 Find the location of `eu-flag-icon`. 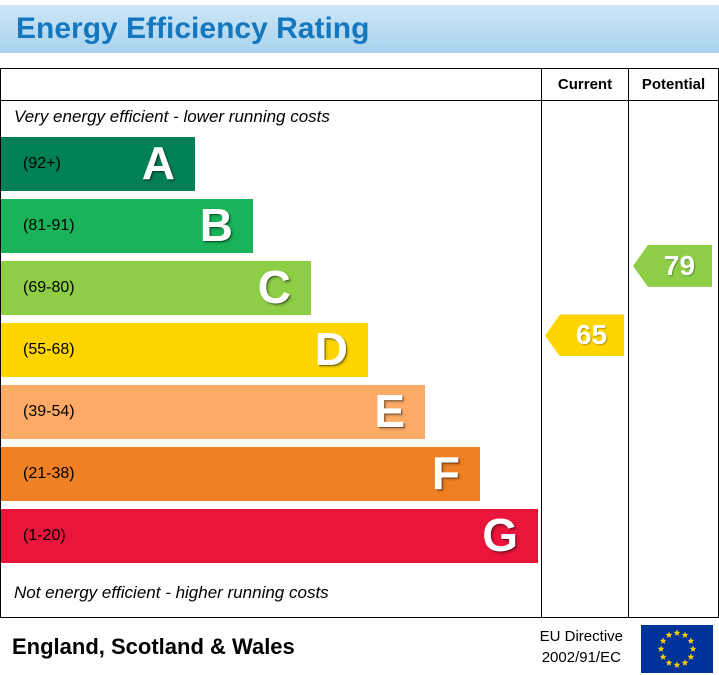

eu-flag-icon is located at coordinates (677, 649).